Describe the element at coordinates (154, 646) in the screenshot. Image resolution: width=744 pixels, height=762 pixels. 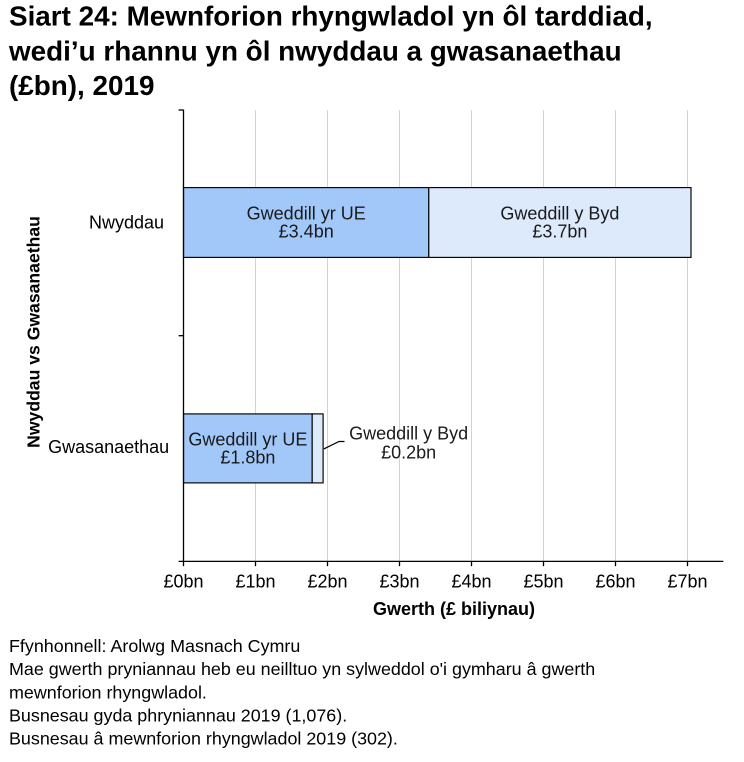
I see `svg-text:Ffynhonnell: Arolwg Masnach Cy: Ffynhonnell: Arolwg Masnach Cymru` at that location.